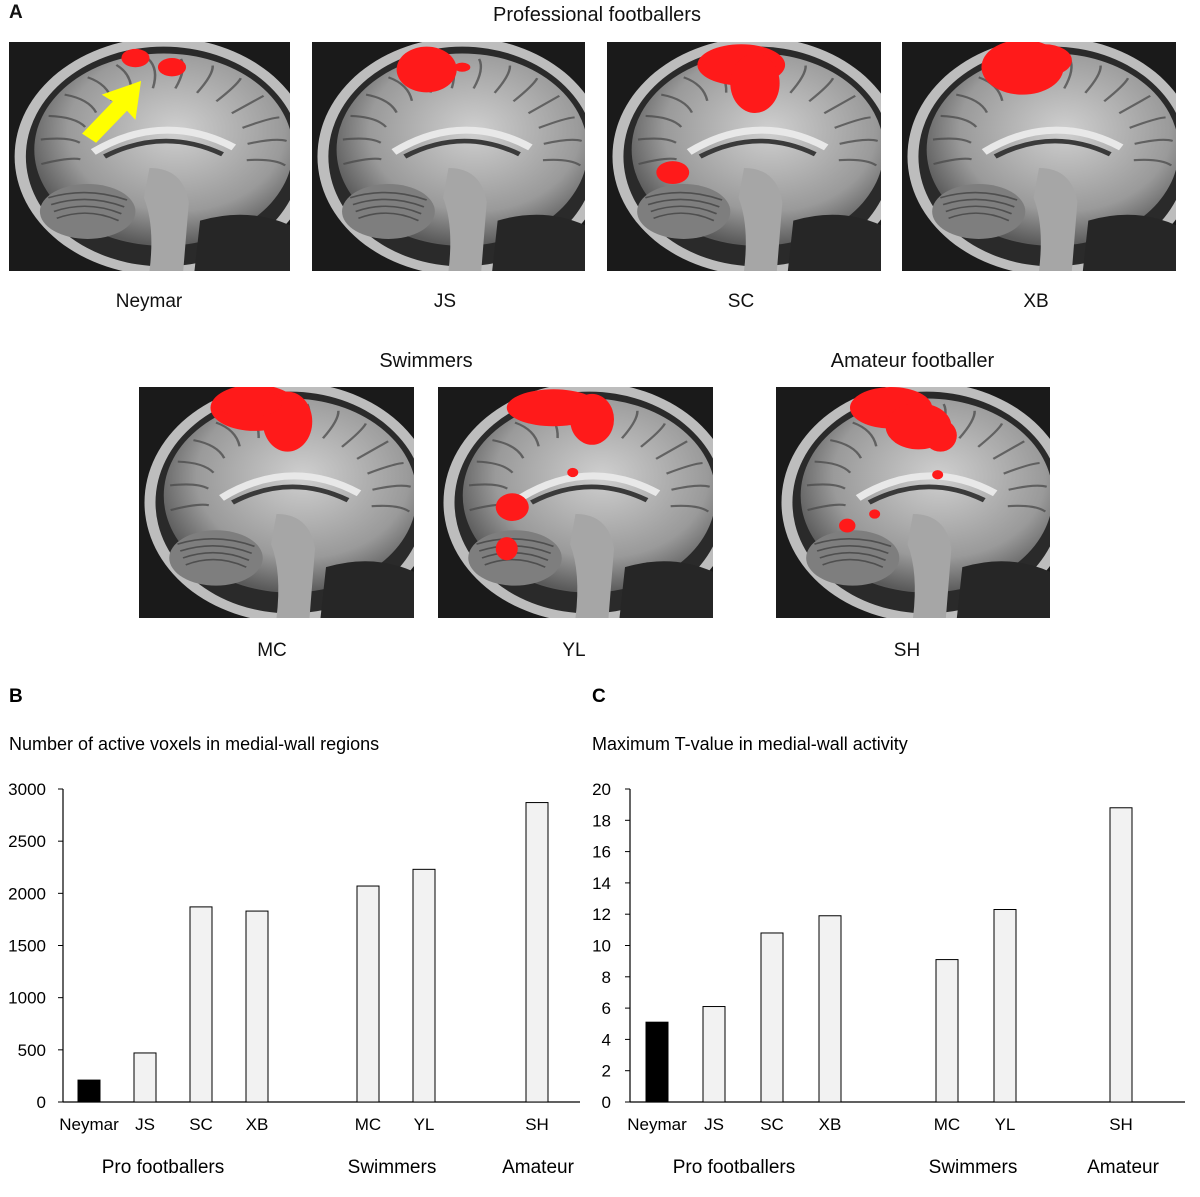 The width and height of the screenshot is (1200, 1197). What do you see at coordinates (606, 1008) in the screenshot?
I see `y-tick-label: 6` at bounding box center [606, 1008].